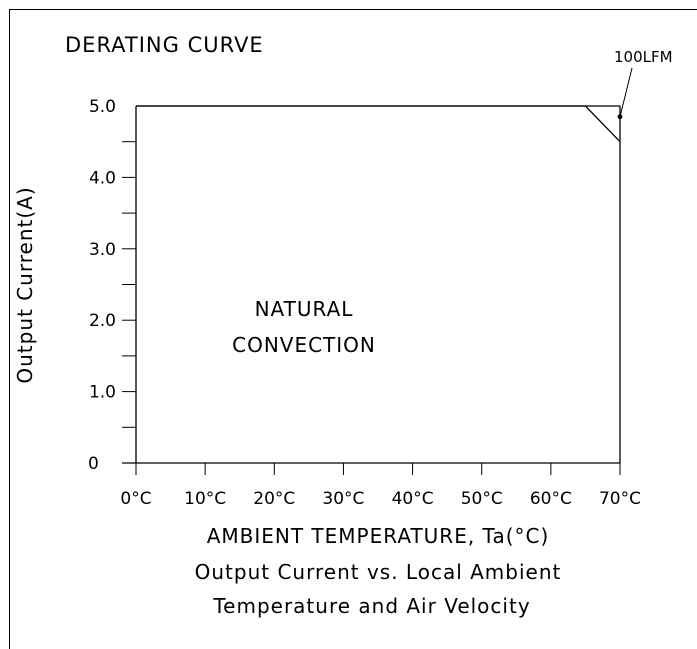  I want to click on y-tick-label: 4.0, so click(102, 178).